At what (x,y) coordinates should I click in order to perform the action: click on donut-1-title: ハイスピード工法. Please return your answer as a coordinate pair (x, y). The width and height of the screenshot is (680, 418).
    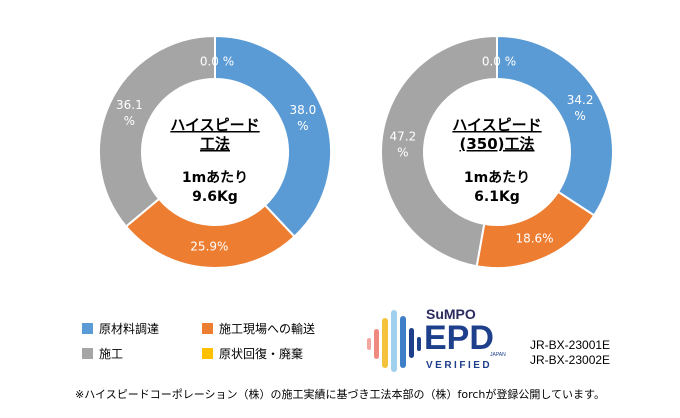
    Looking at the image, I should click on (214, 134).